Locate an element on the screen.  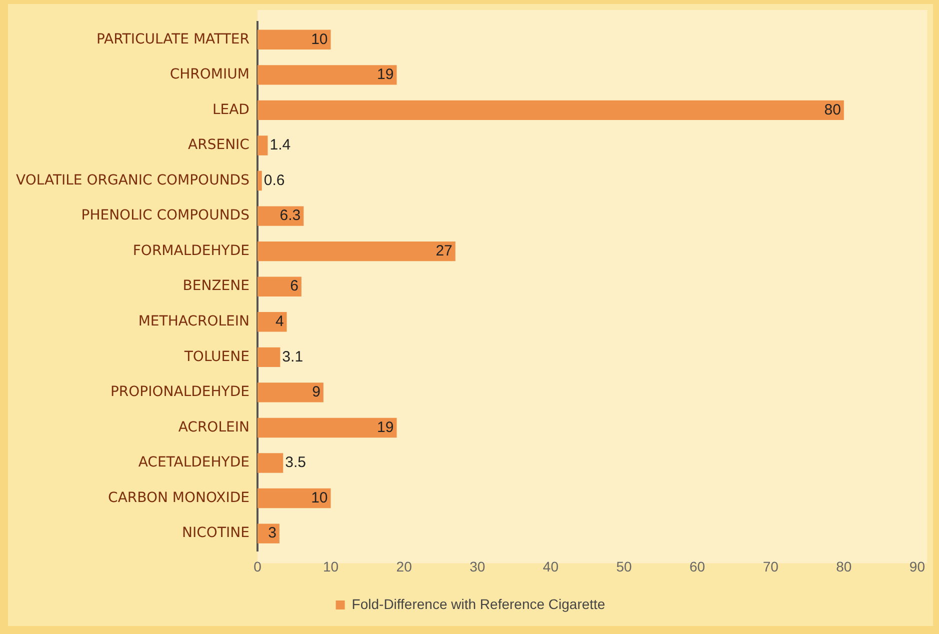
data-label: 80 is located at coordinates (832, 109).